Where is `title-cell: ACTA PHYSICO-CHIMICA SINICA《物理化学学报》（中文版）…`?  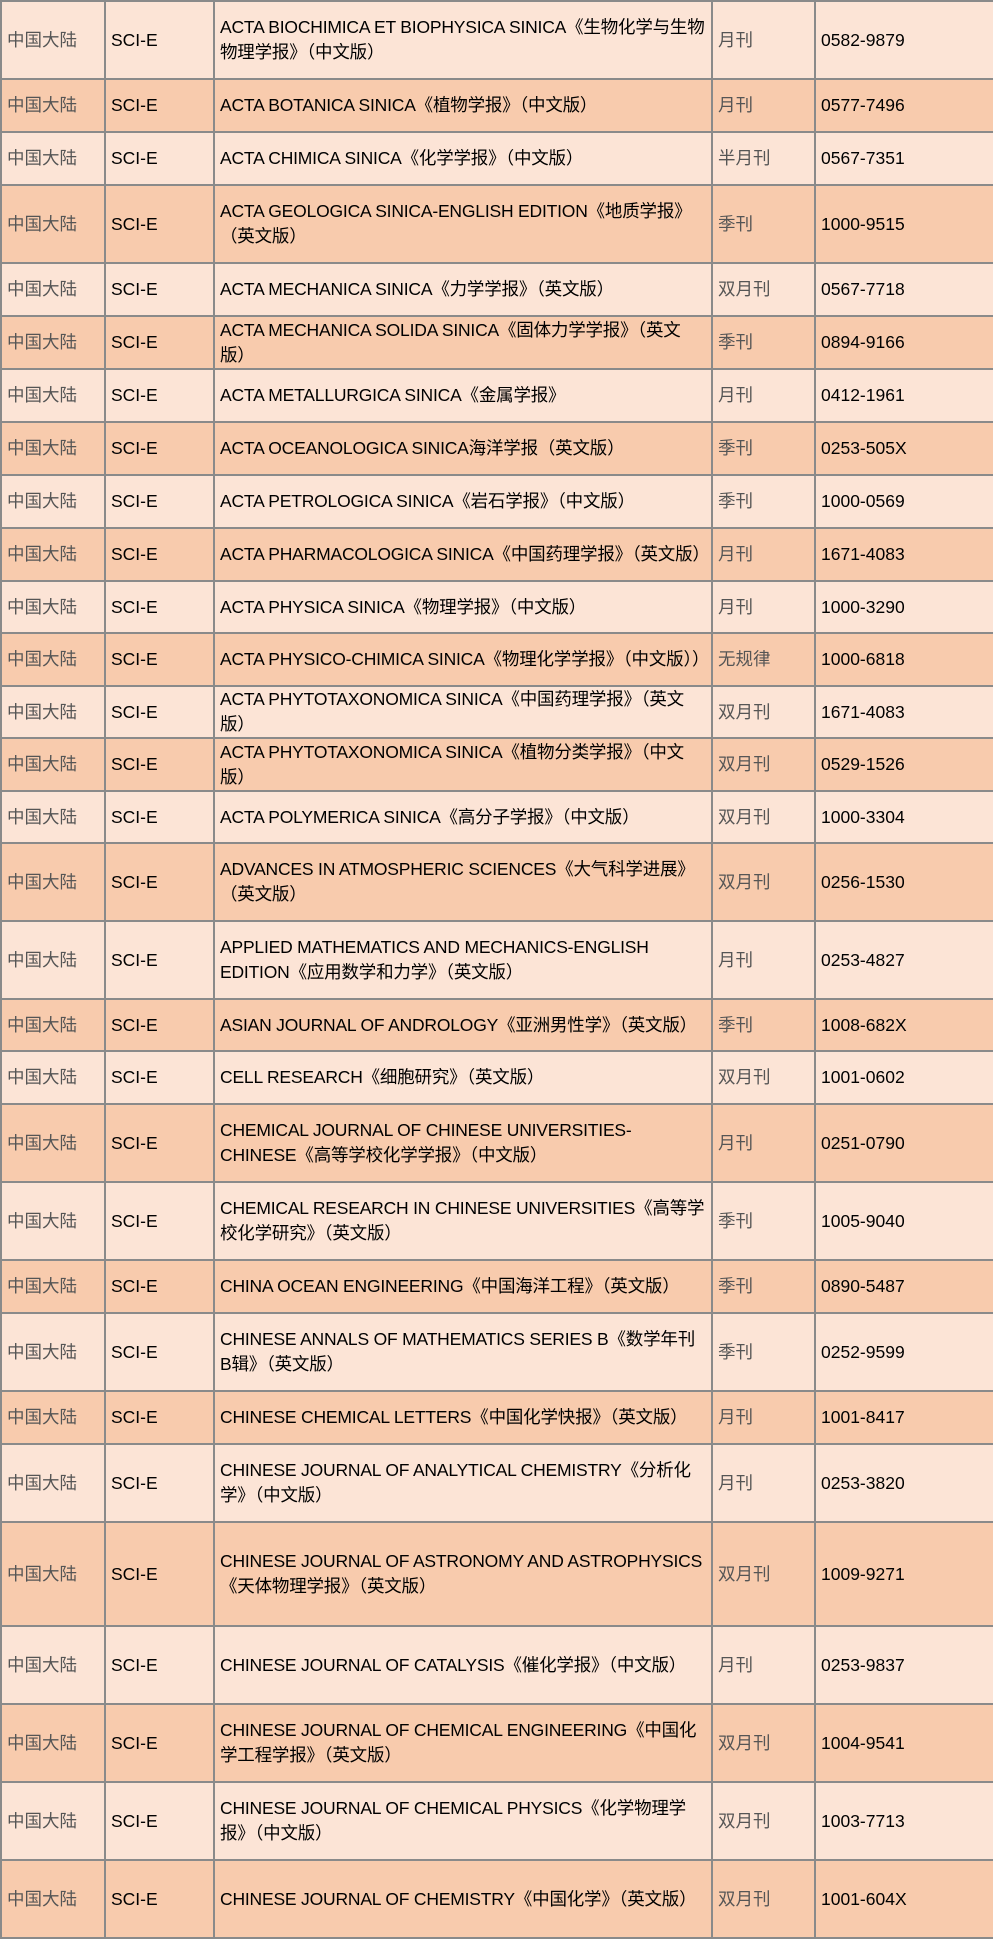 title-cell: ACTA PHYSICO-CHIMICA SINICA《物理化学学报》（中文版）… is located at coordinates (463, 659).